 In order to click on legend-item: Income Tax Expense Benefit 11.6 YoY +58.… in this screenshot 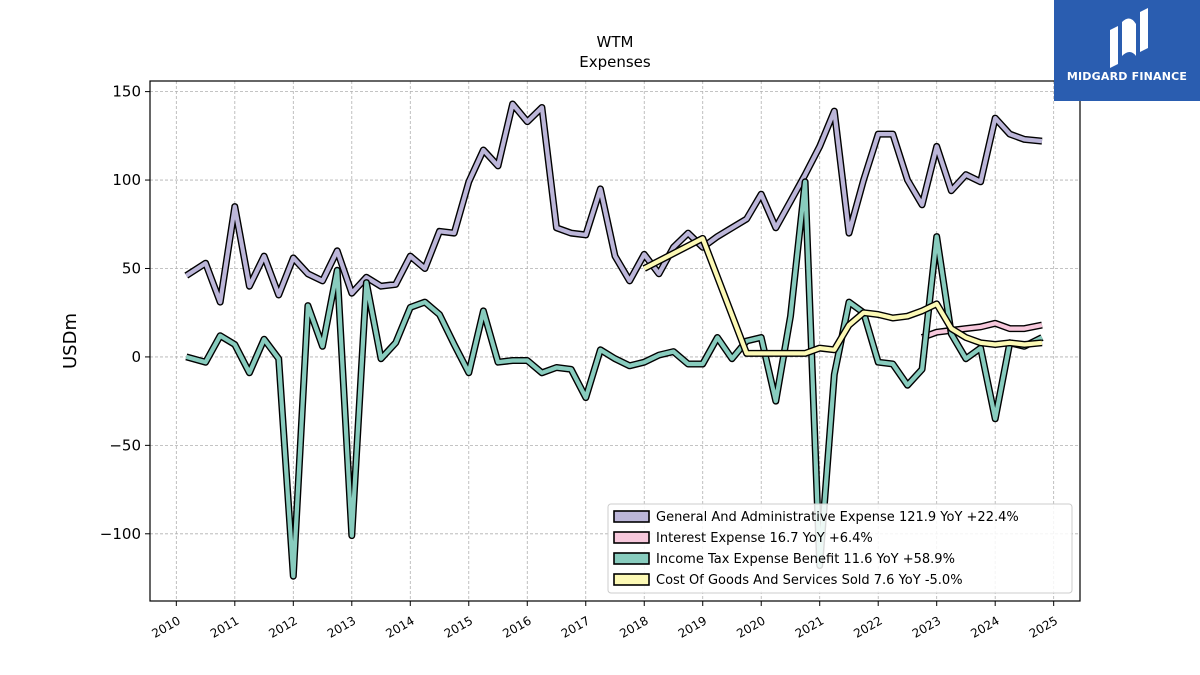, I will do `click(784, 559)`.